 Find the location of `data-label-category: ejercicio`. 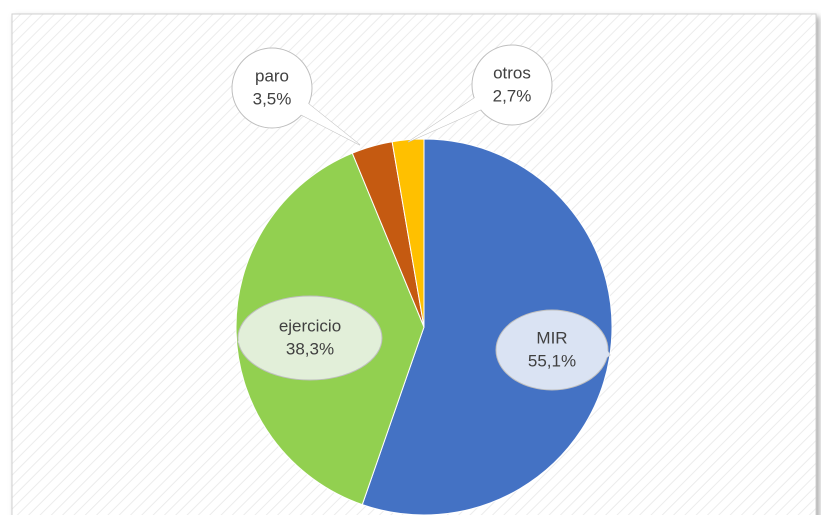

data-label-category: ejercicio is located at coordinates (310, 325).